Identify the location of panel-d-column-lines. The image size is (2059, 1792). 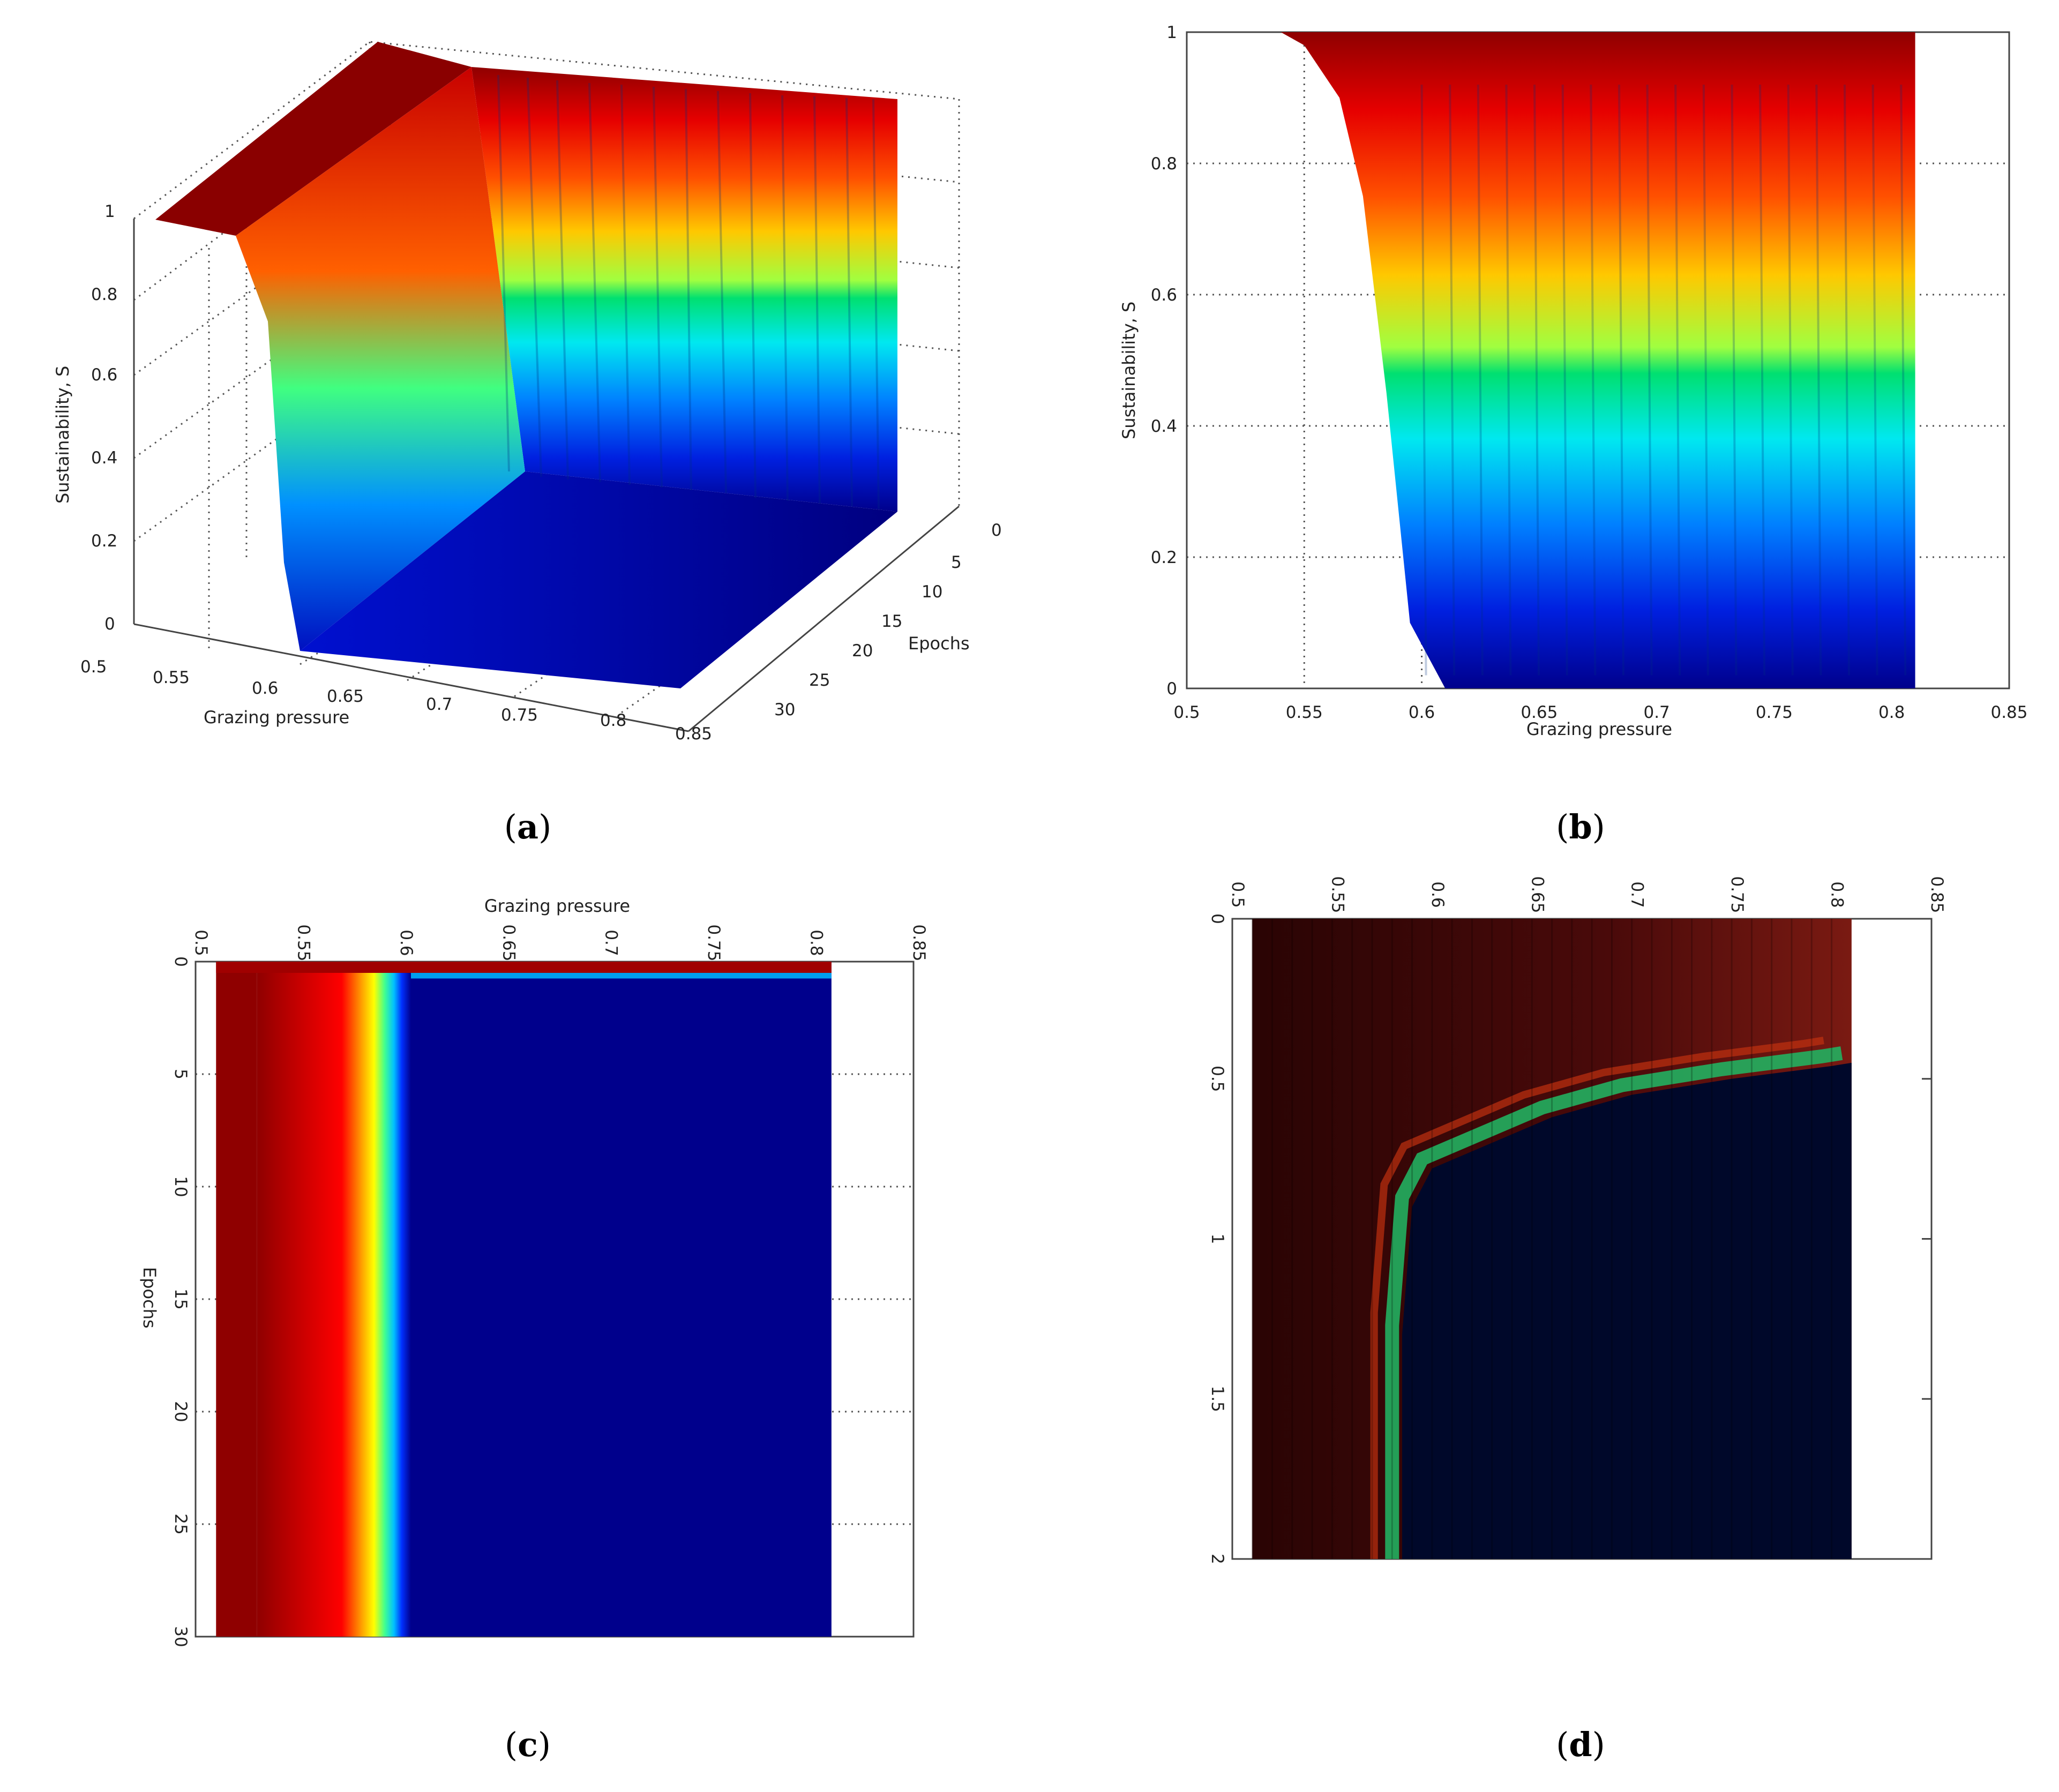
(1542, 1239).